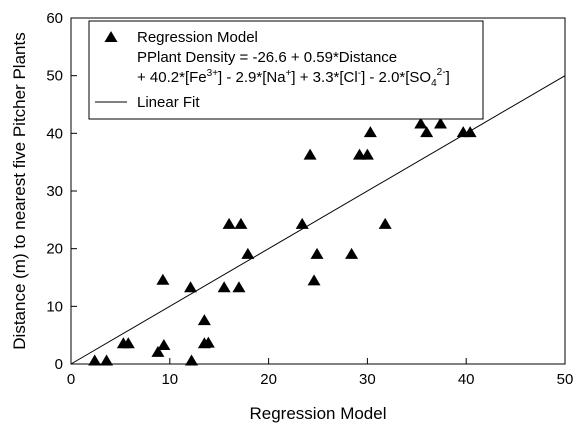  What do you see at coordinates (197, 37) in the screenshot?
I see `legend-marker-label: Regression Model` at bounding box center [197, 37].